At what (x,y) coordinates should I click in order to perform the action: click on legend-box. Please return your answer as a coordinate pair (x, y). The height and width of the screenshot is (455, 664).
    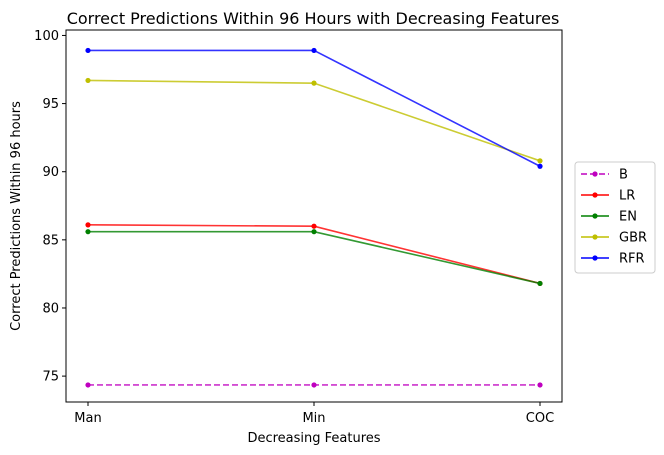
    Looking at the image, I should click on (615, 217).